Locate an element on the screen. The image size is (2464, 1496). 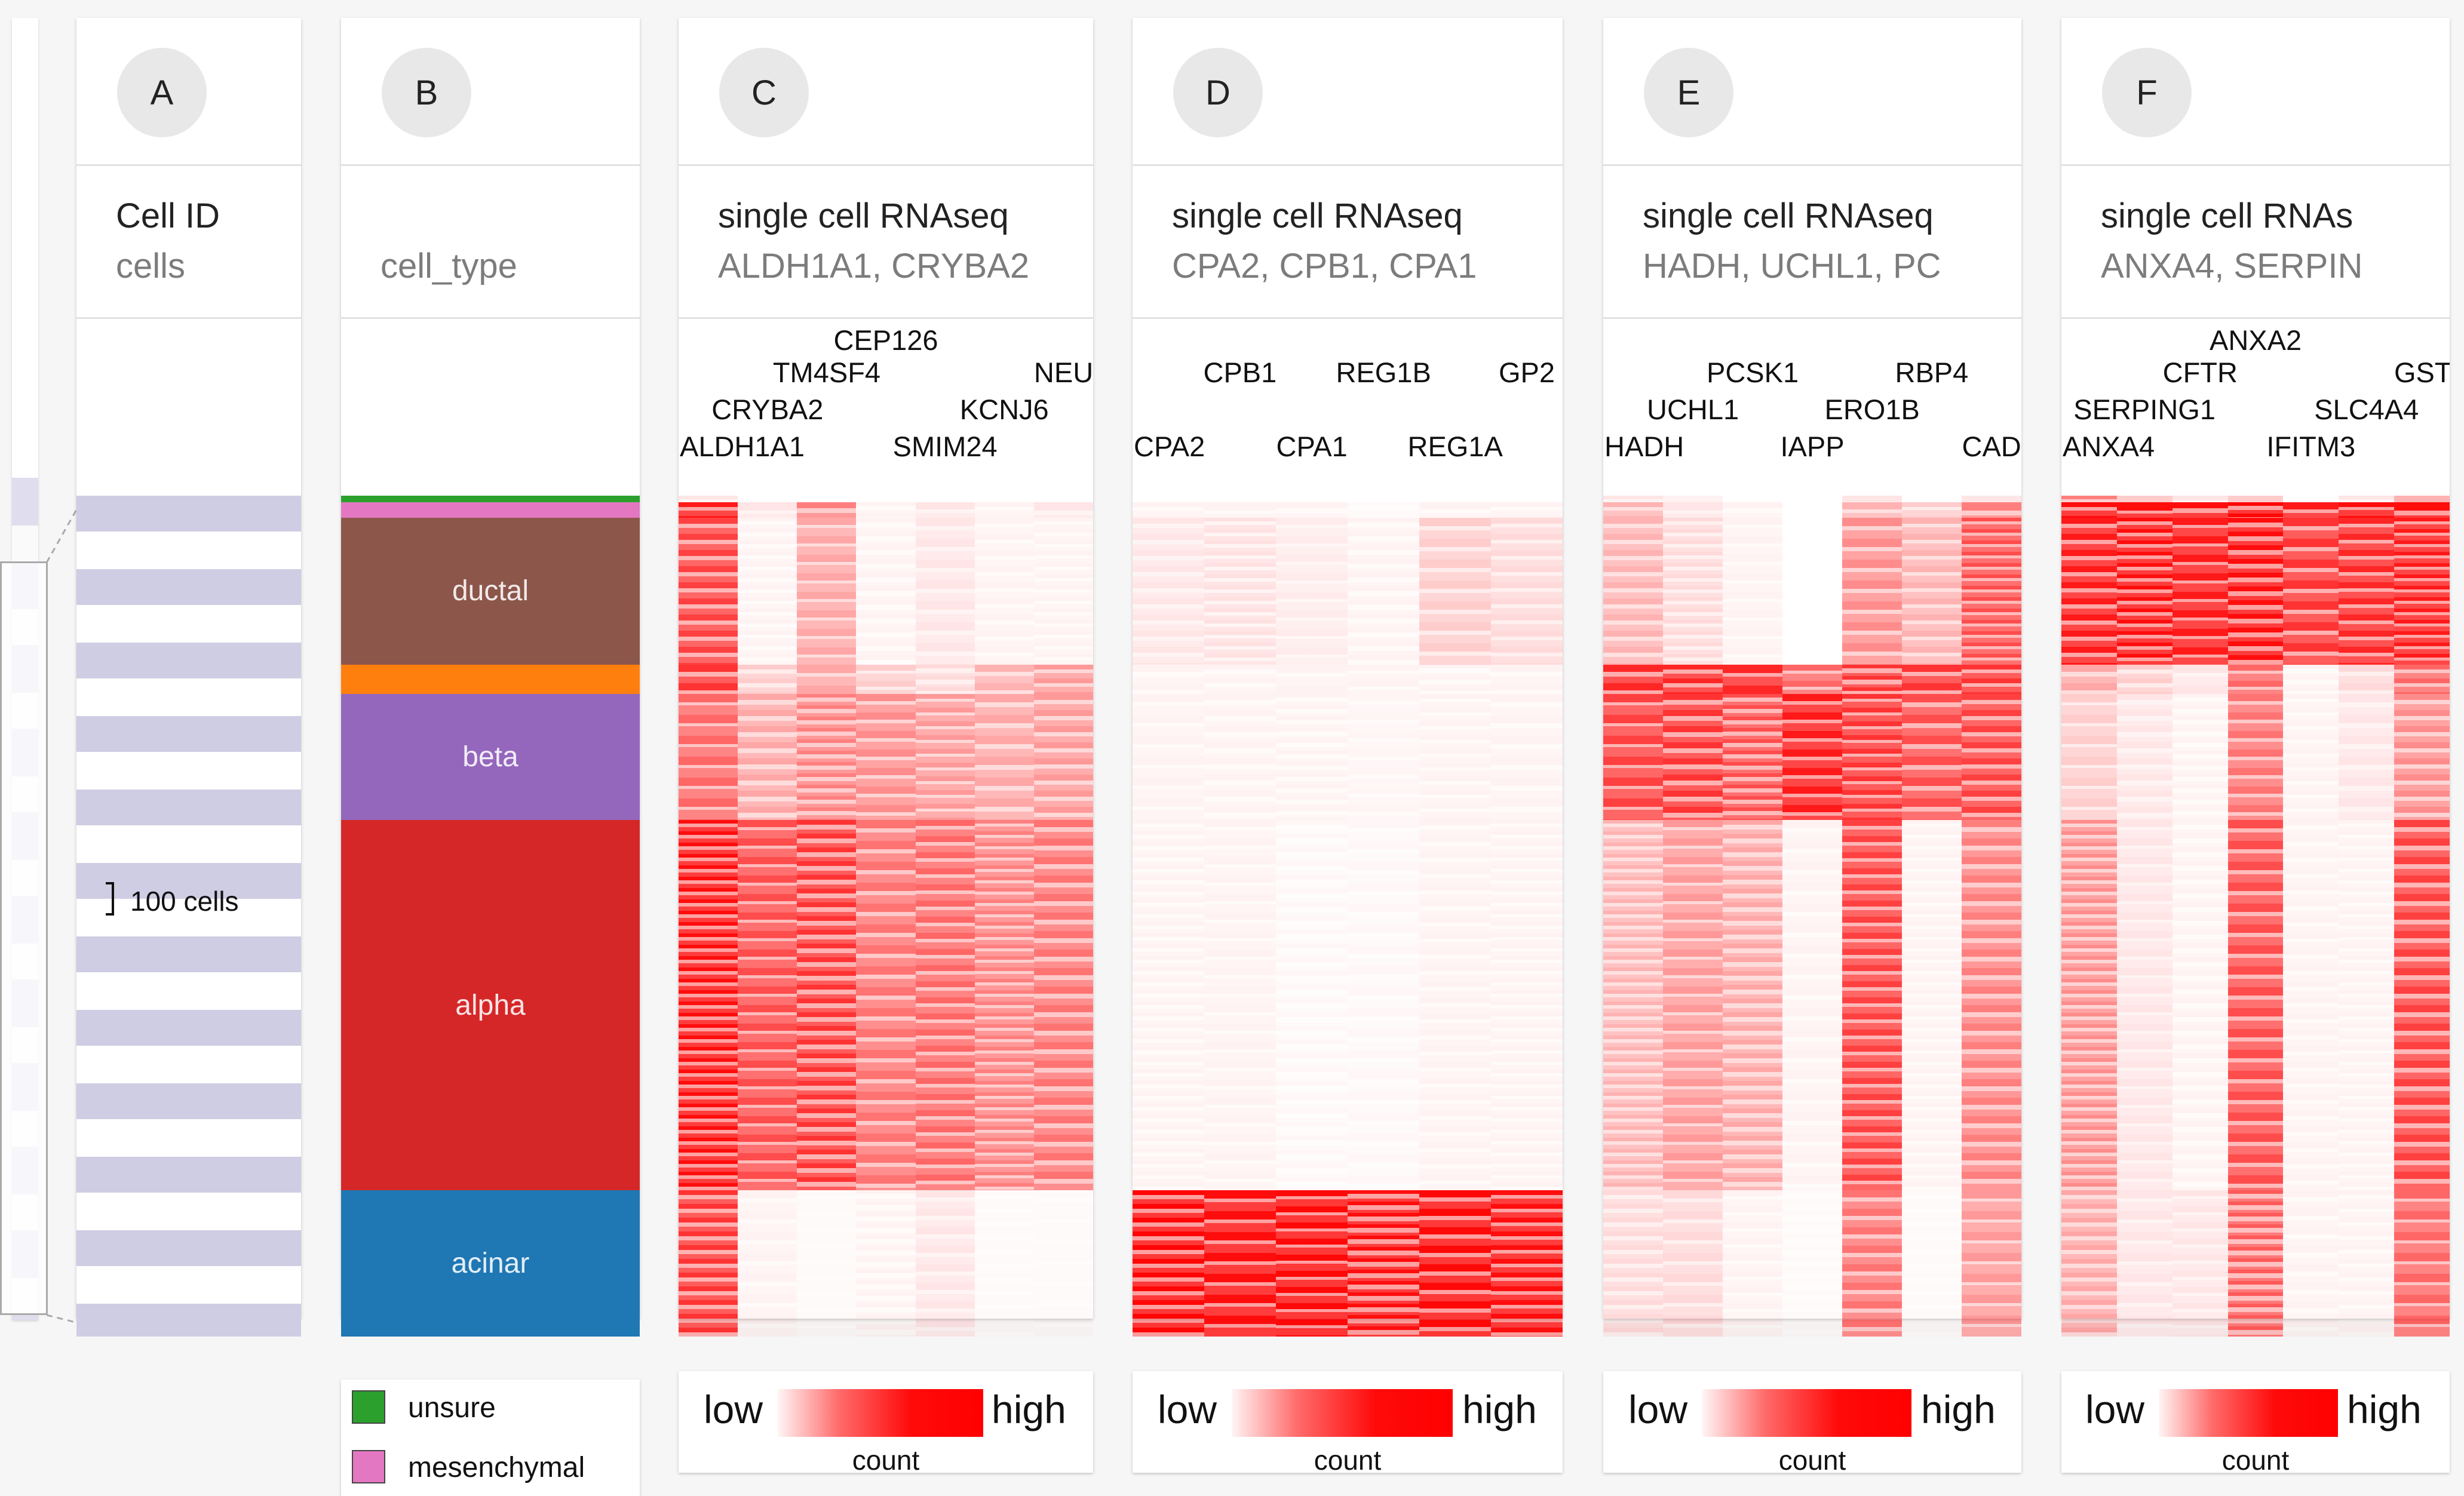
legend-swatch-mesenchymal is located at coordinates (368, 1467).